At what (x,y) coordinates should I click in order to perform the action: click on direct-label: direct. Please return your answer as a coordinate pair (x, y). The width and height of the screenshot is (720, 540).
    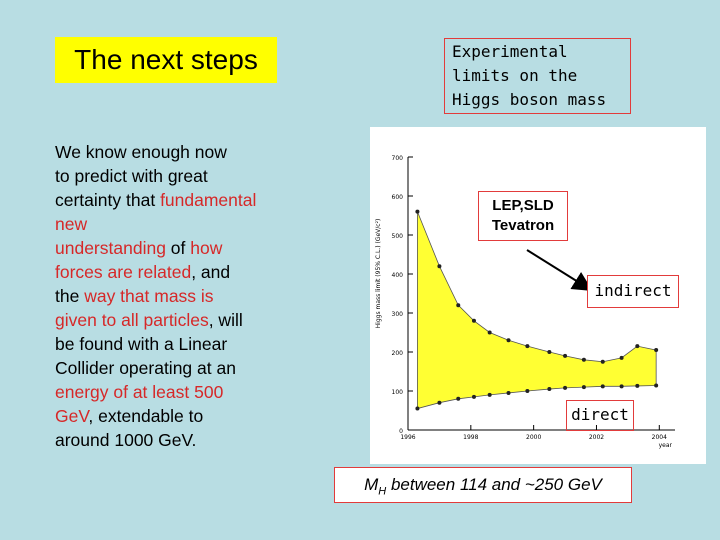
    Looking at the image, I should click on (600, 415).